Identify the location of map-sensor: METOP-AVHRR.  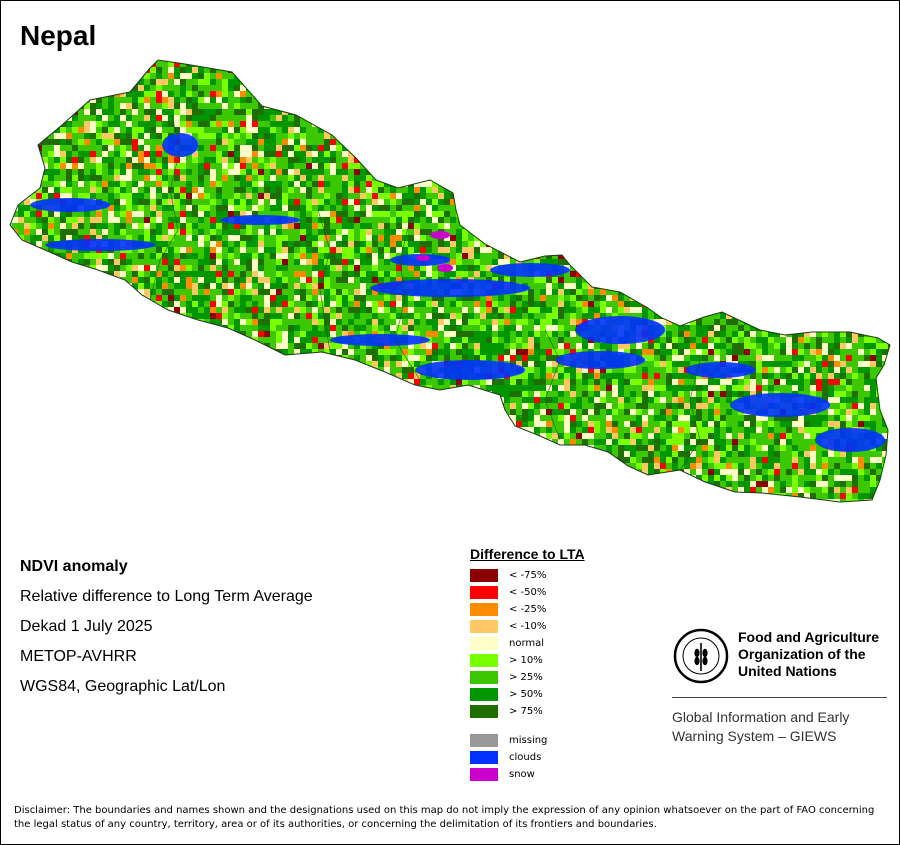
(78, 656).